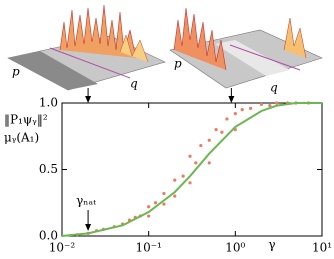 This screenshot has height=259, width=334. Describe the element at coordinates (271, 245) in the screenshot. I see `x-axis-label: γ` at that location.